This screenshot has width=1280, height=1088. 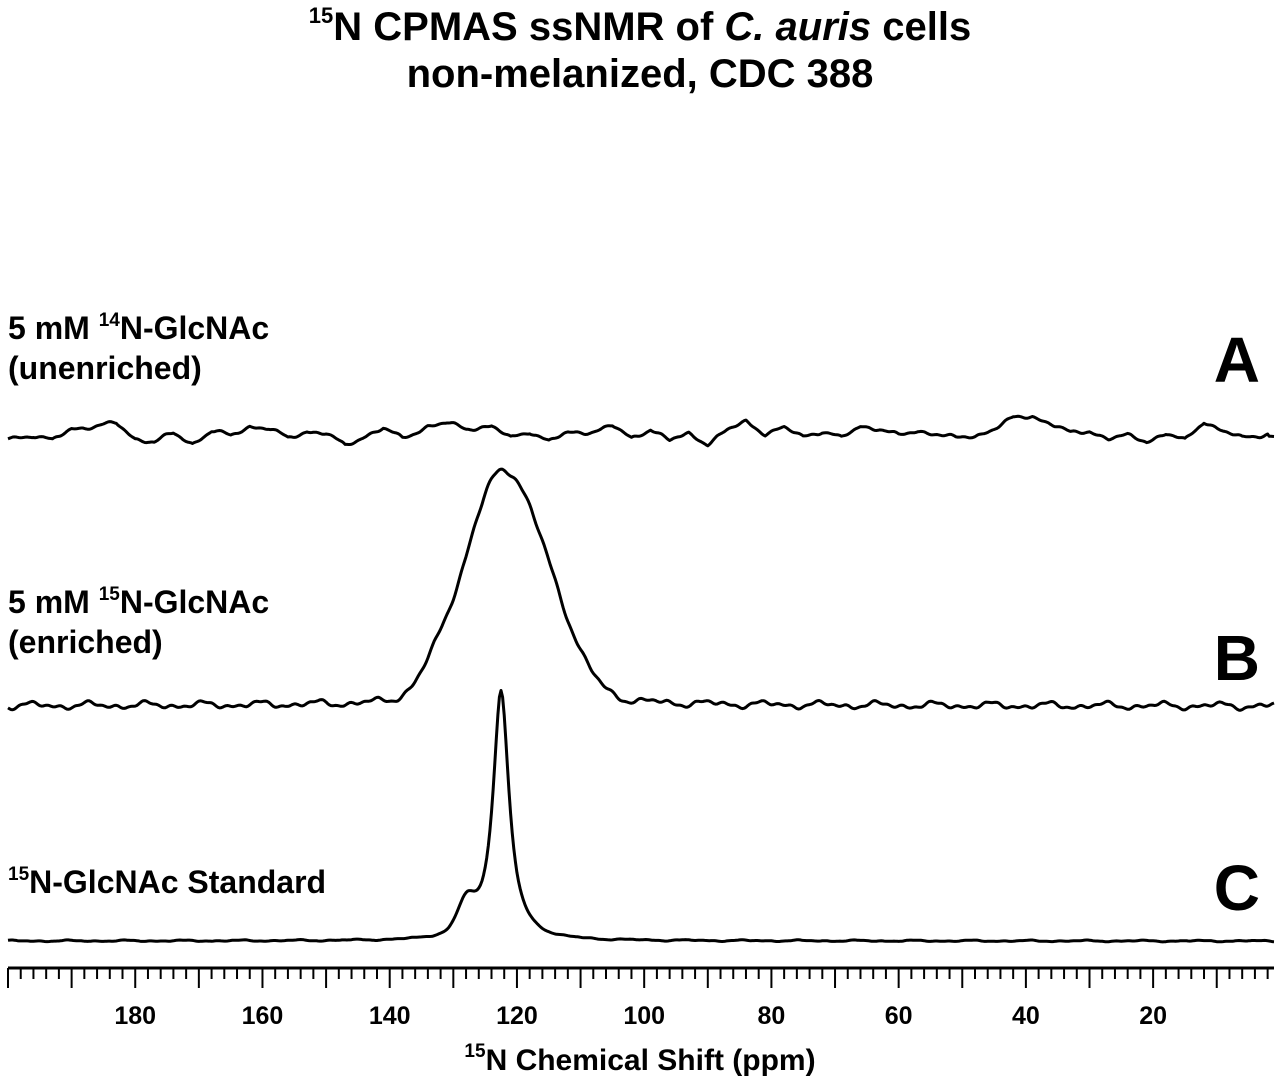 I want to click on x-tick-label: 160, so click(x=263, y=1016).